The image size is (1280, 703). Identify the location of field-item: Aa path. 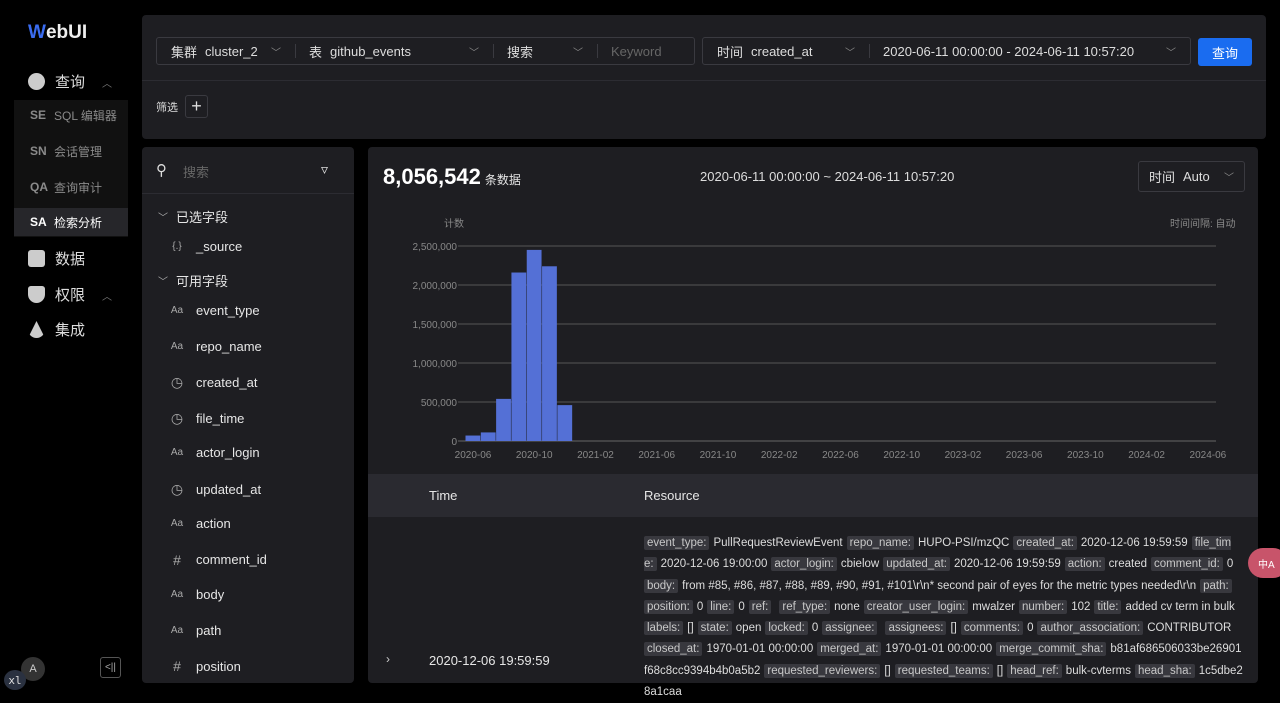
(193, 630).